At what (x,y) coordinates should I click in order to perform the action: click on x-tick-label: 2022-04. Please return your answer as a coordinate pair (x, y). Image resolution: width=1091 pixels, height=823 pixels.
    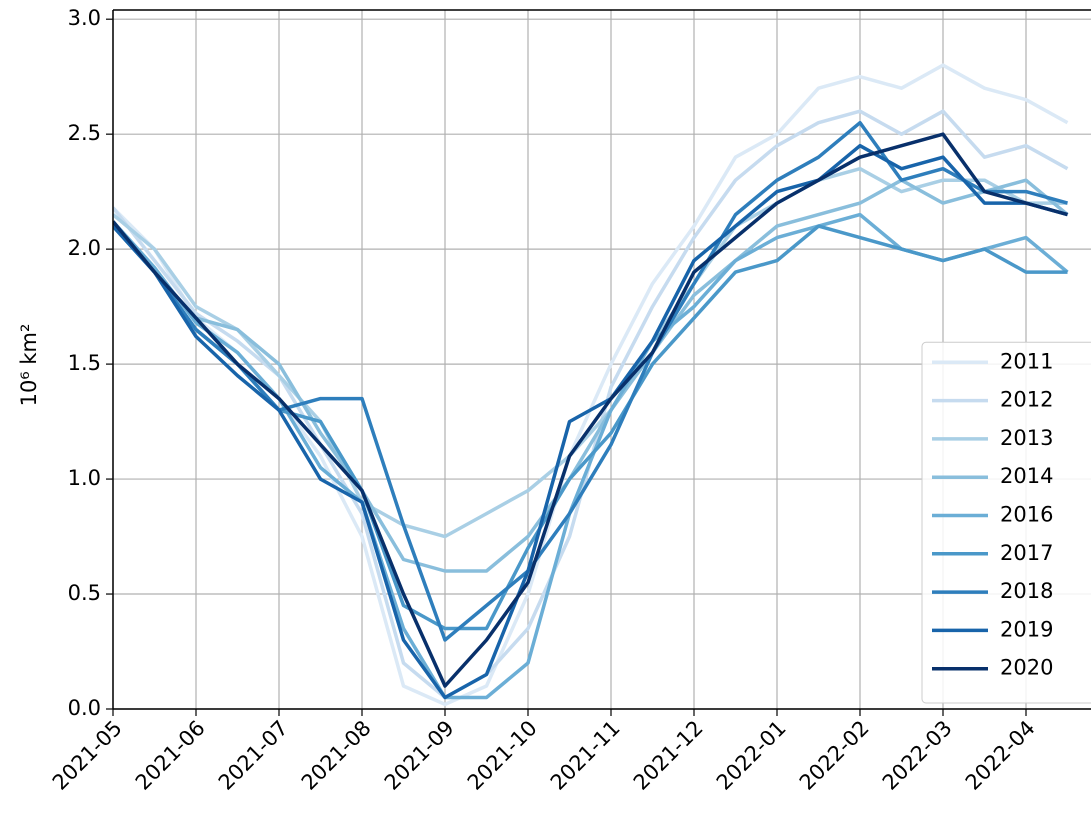
    Looking at the image, I should click on (1000, 755).